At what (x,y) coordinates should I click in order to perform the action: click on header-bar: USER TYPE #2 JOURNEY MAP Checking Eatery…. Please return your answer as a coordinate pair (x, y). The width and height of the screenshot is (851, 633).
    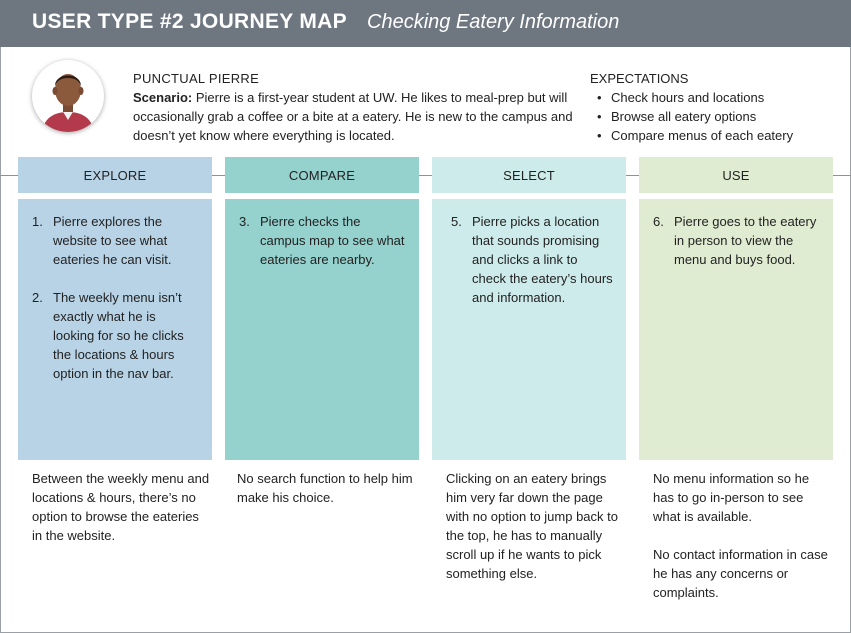
    Looking at the image, I should click on (425, 23).